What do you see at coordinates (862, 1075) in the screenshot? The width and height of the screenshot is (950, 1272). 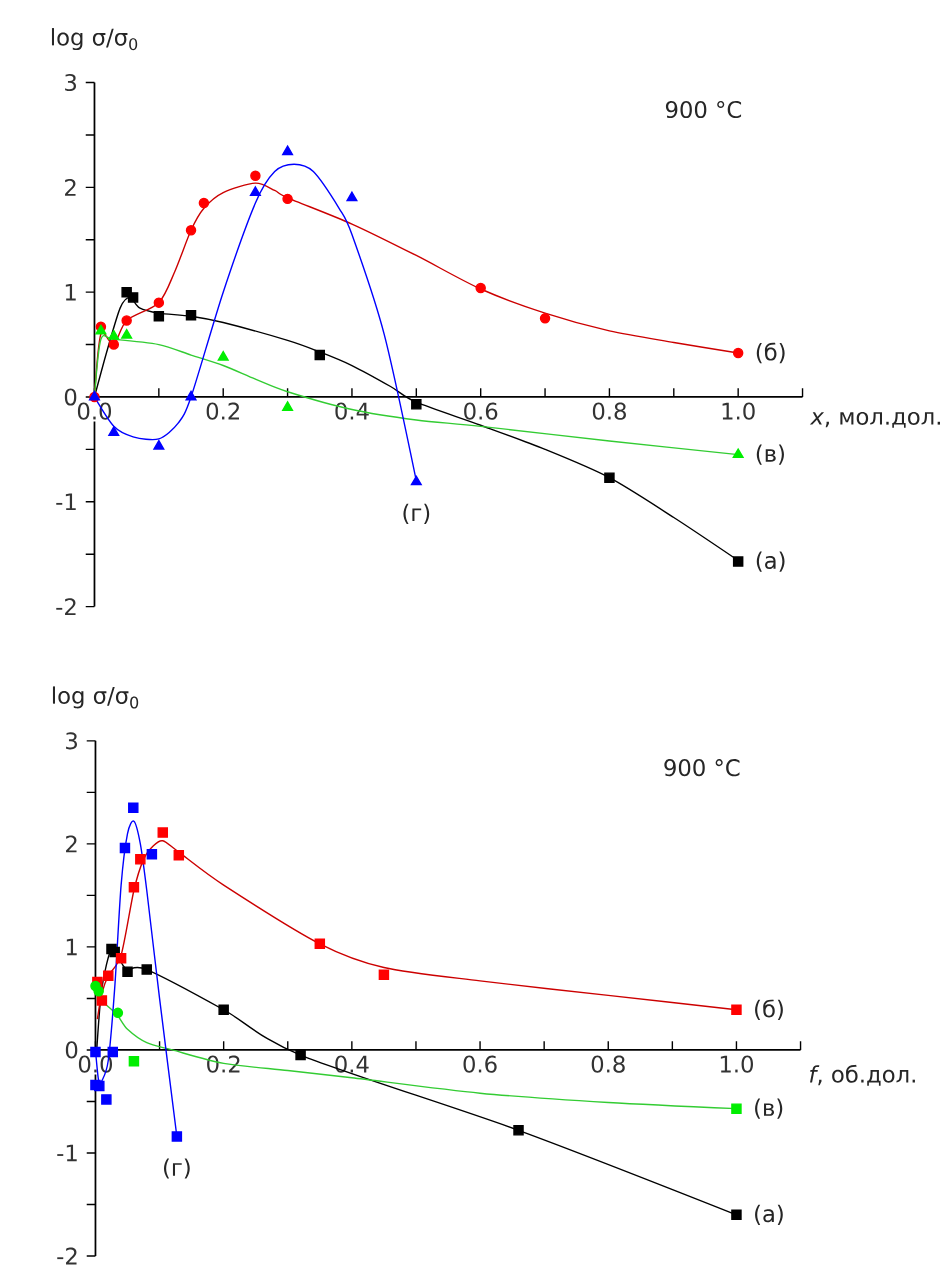 I see `x-axis-title: f, об.дол.` at bounding box center [862, 1075].